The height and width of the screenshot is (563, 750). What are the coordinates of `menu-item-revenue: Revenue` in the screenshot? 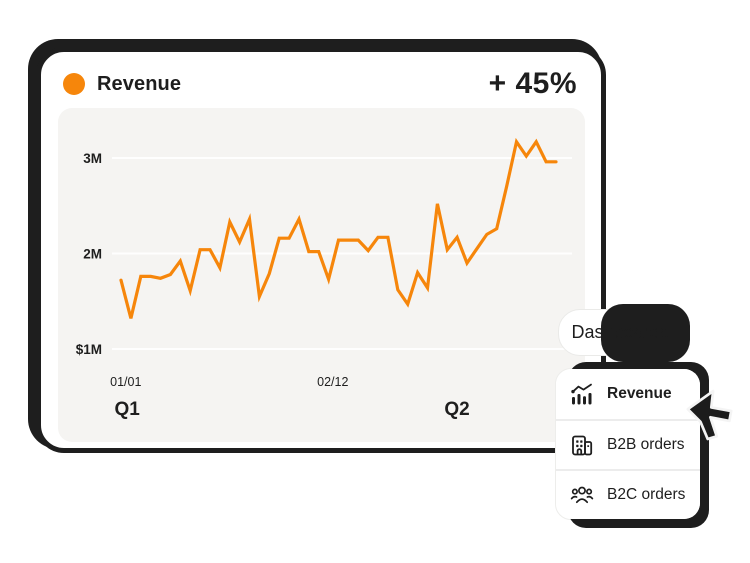 It's located at (628, 394).